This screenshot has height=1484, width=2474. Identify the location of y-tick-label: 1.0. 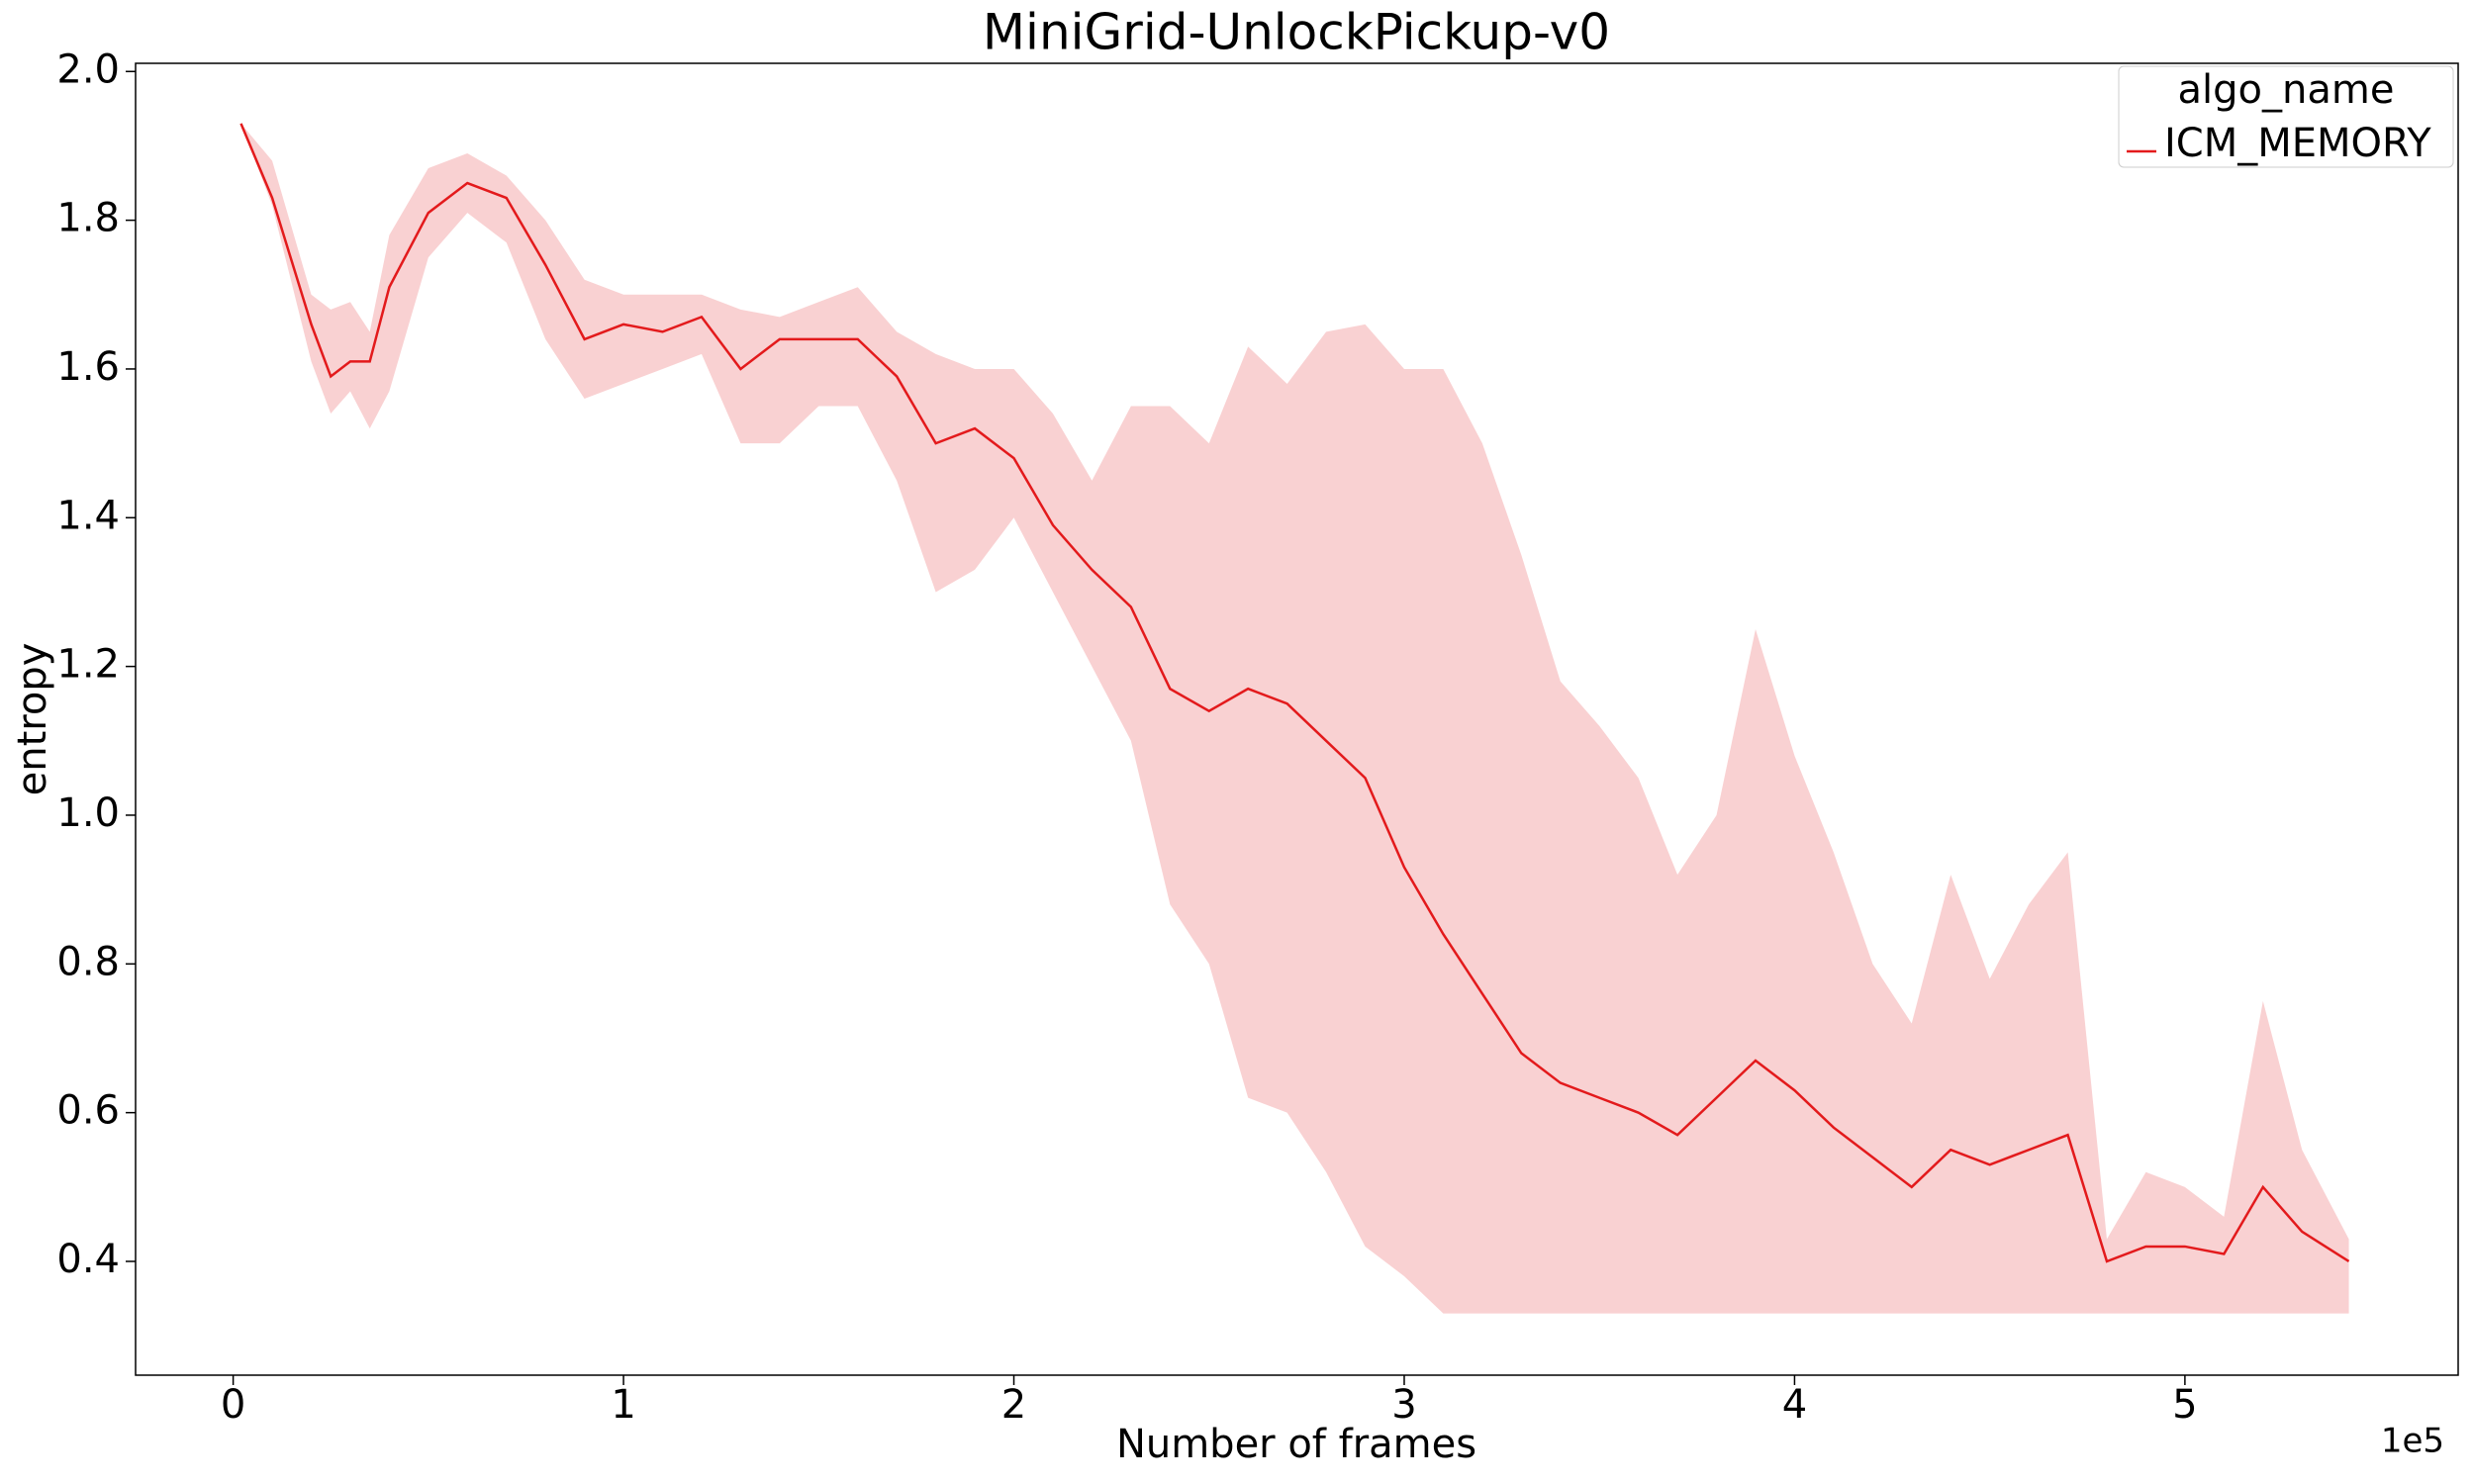
(88, 813).